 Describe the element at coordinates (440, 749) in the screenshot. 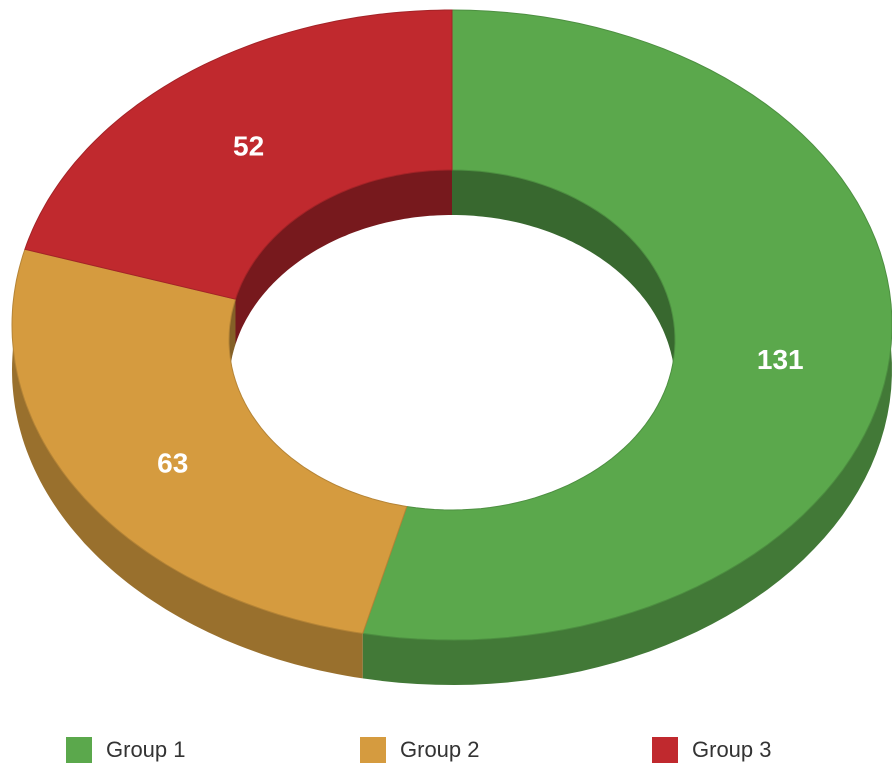

I see `legend-label: Group 2` at that location.